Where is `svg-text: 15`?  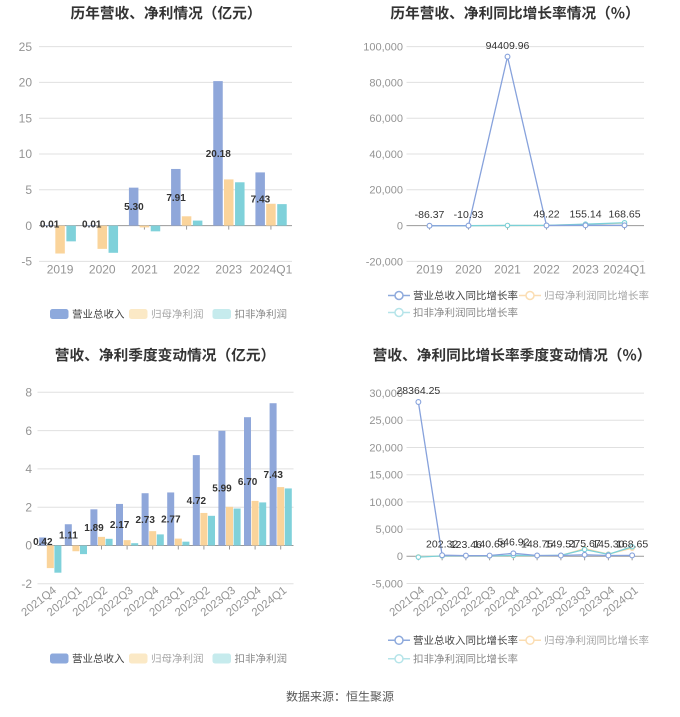 svg-text: 15 is located at coordinates (26, 118).